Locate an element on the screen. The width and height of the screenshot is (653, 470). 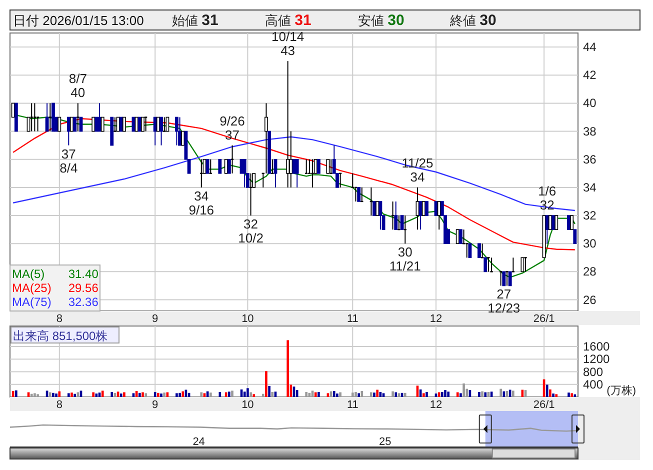
y-tick-label: 42 is located at coordinates (590, 75).